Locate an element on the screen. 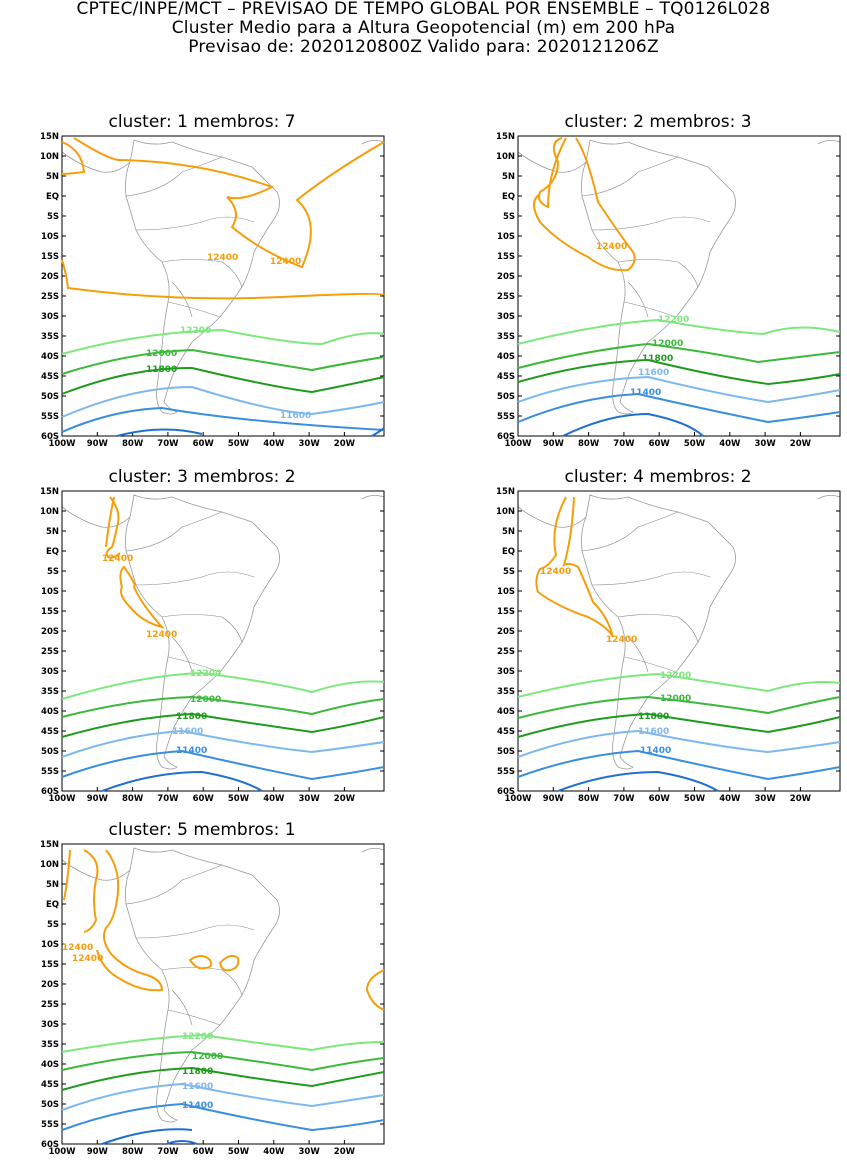 Image resolution: width=847 pixels, height=1165 pixels. lon-label: 30W is located at coordinates (309, 1152).